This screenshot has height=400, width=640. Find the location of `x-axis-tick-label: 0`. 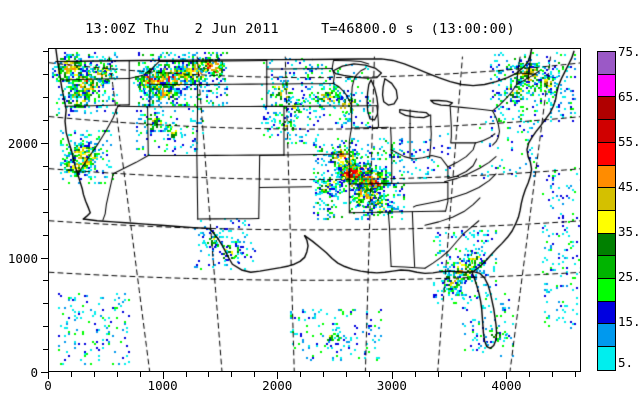

x-axis-tick-label: 0 is located at coordinates (48, 385).